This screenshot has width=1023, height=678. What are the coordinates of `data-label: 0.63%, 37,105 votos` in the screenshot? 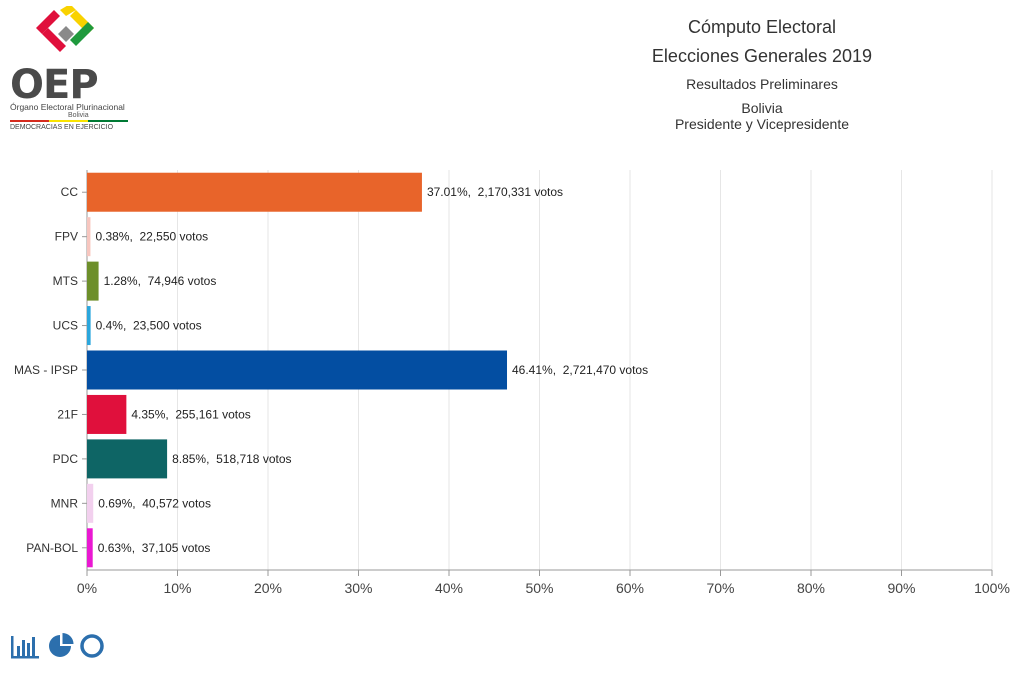 It's located at (154, 548).